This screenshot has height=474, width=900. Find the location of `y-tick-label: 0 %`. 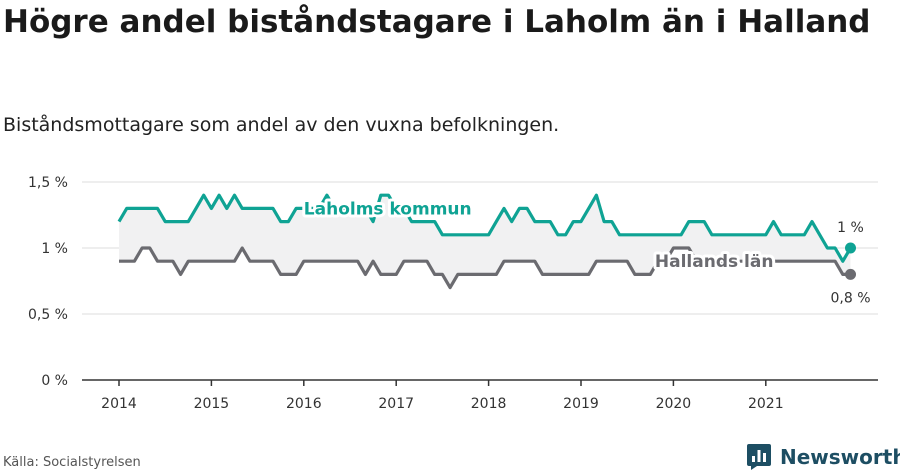

y-tick-label: 0 % is located at coordinates (54, 381).